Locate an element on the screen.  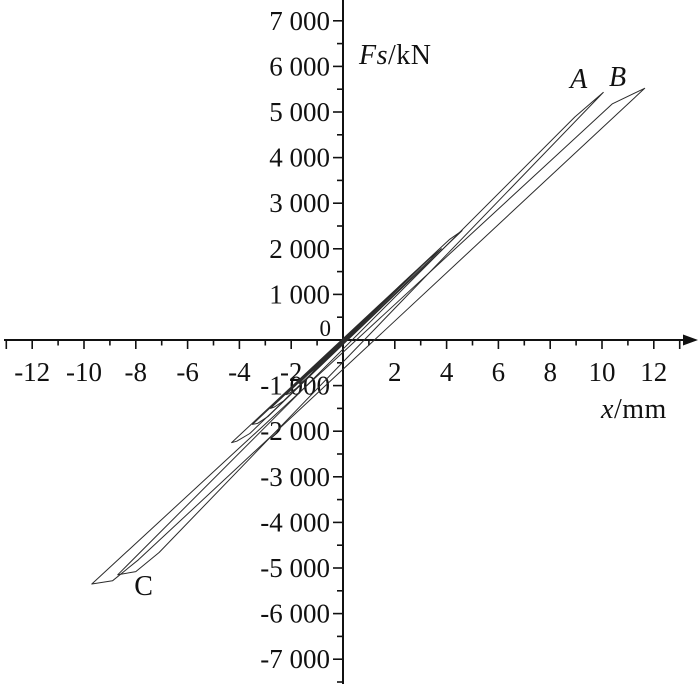
y-tick-label: 3 000 is located at coordinates (299, 203).